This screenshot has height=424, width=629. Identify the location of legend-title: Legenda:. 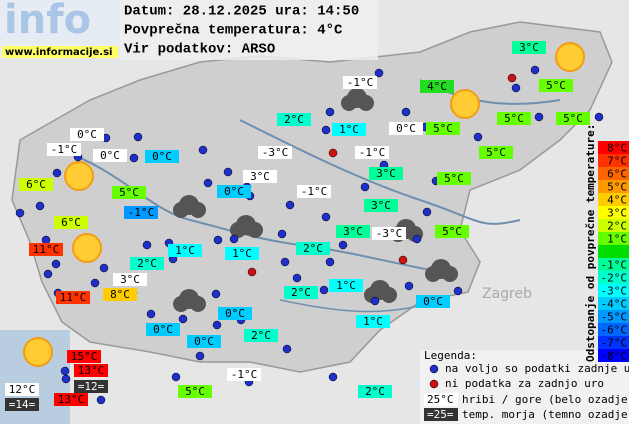
(450, 355).